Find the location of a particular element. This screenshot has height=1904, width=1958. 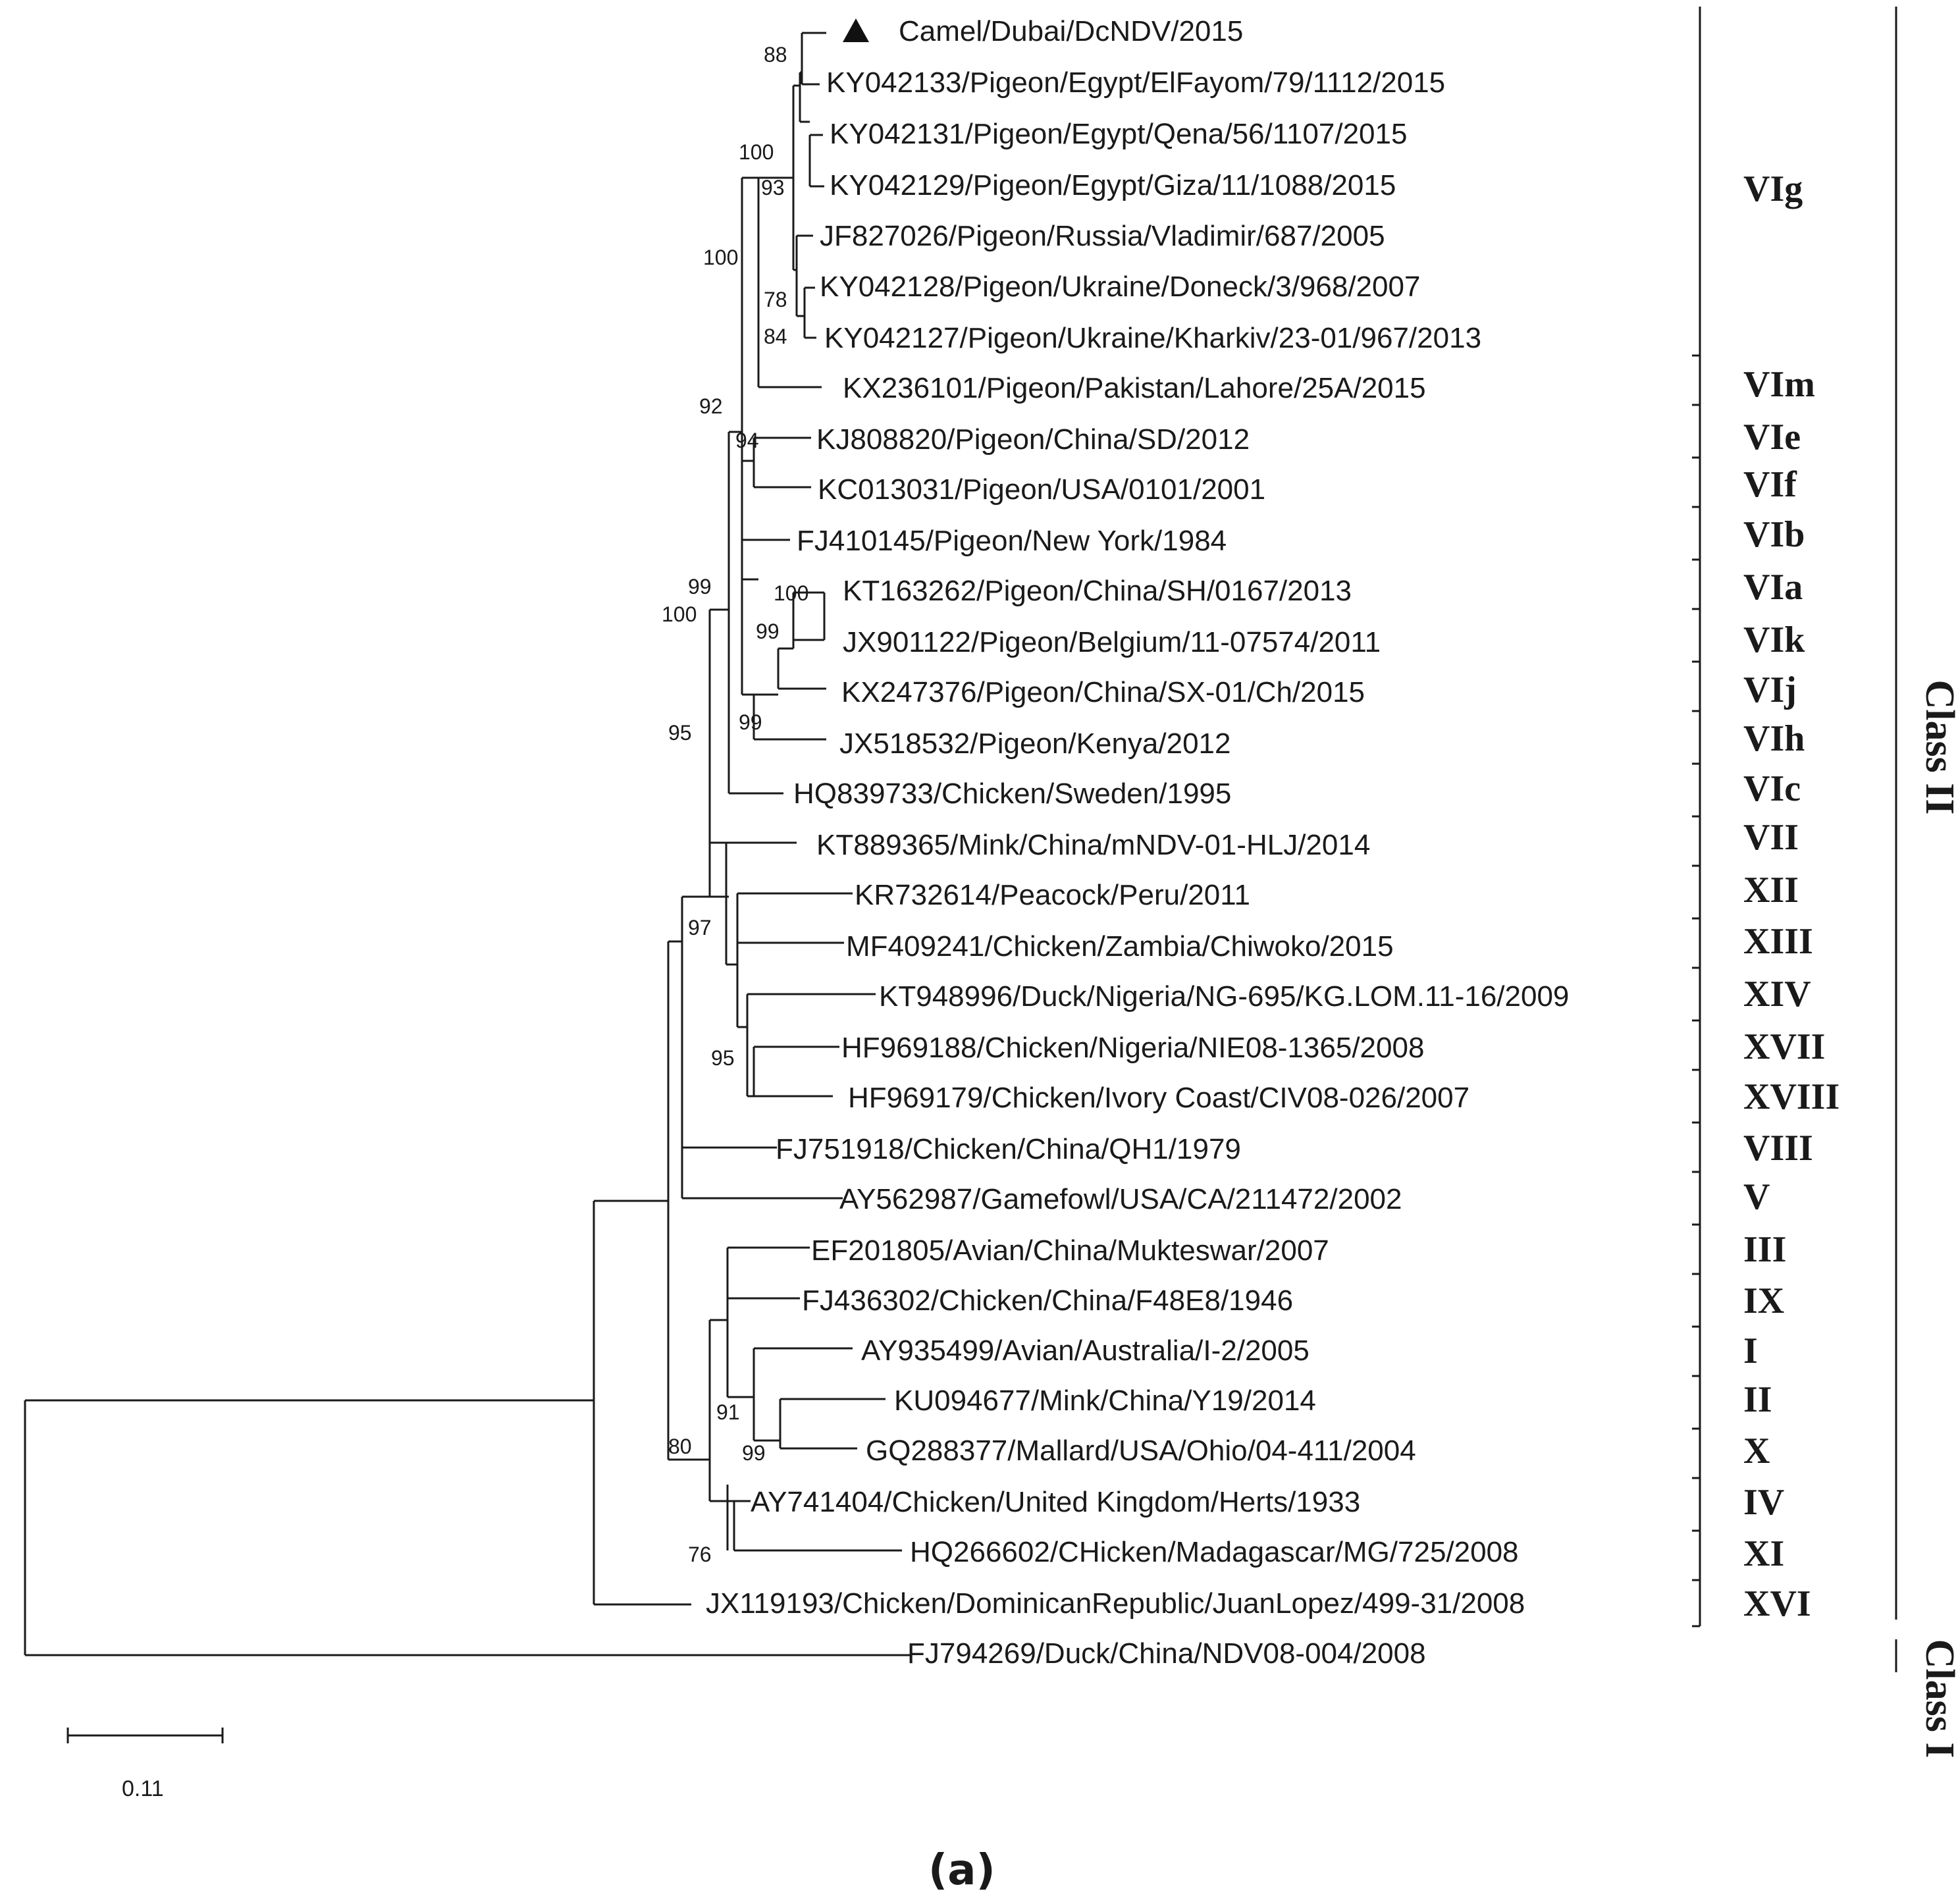

branch-root is located at coordinates (468, 1527).